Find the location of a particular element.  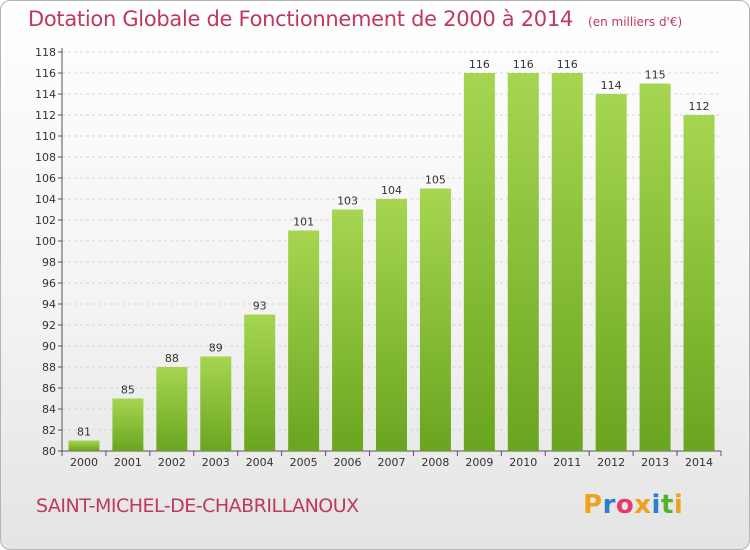

x-tick-label: 2000 is located at coordinates (84, 462).